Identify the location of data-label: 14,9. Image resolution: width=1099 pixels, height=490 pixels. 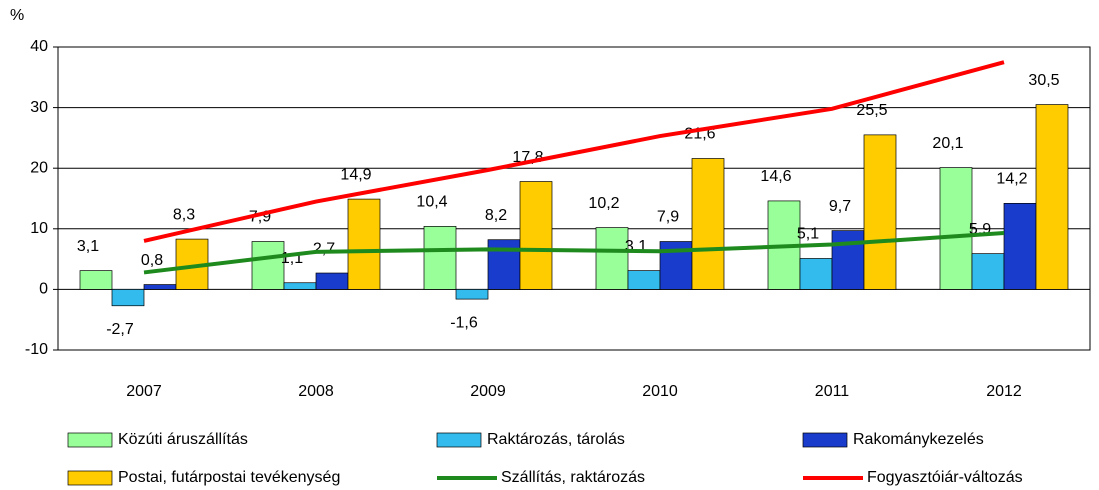
(355, 174).